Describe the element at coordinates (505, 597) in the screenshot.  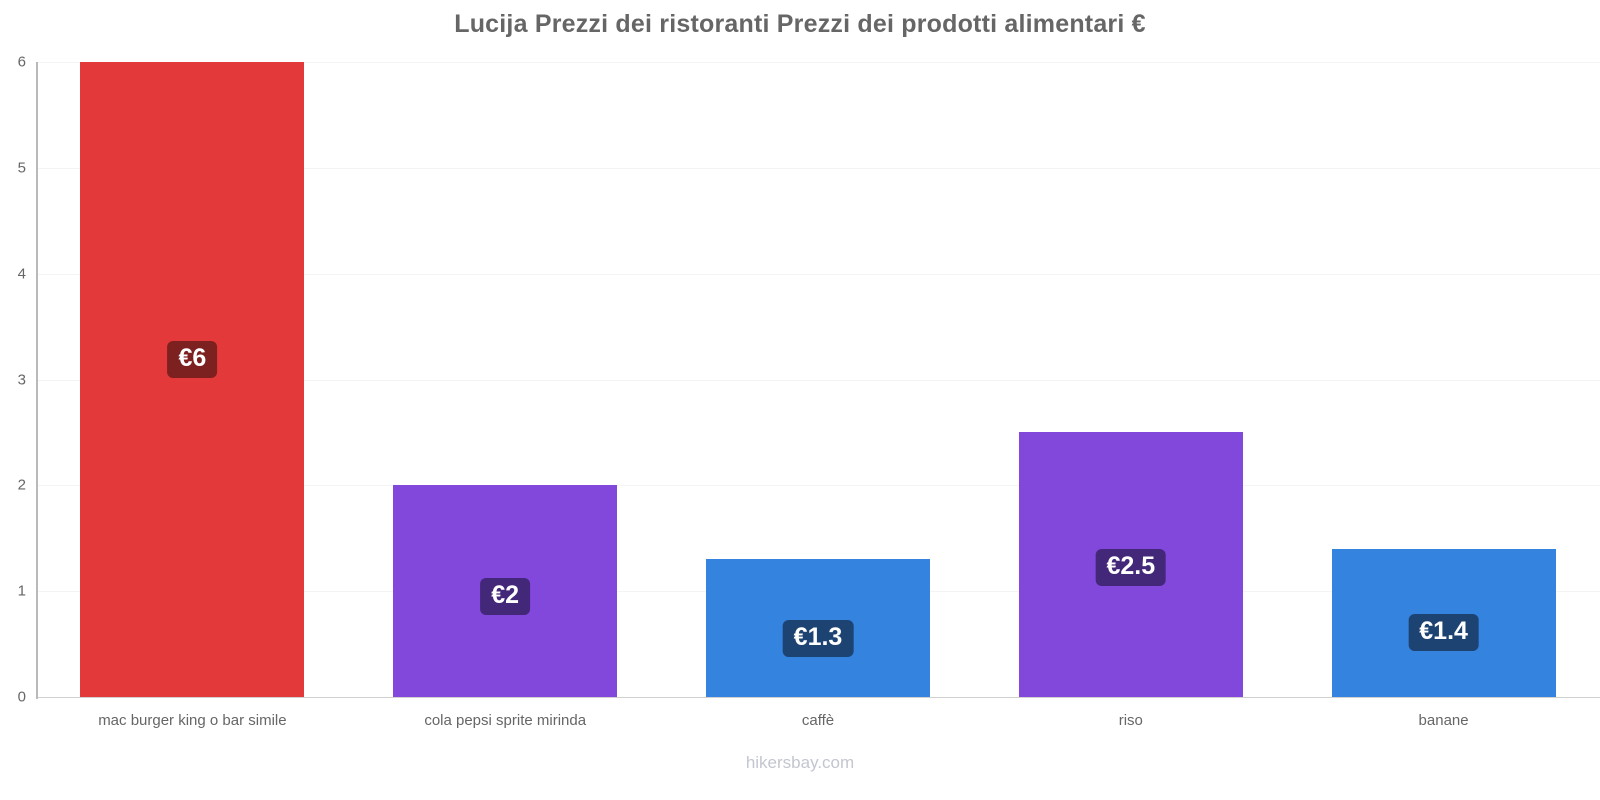
I see `bar-value-label: €2` at that location.